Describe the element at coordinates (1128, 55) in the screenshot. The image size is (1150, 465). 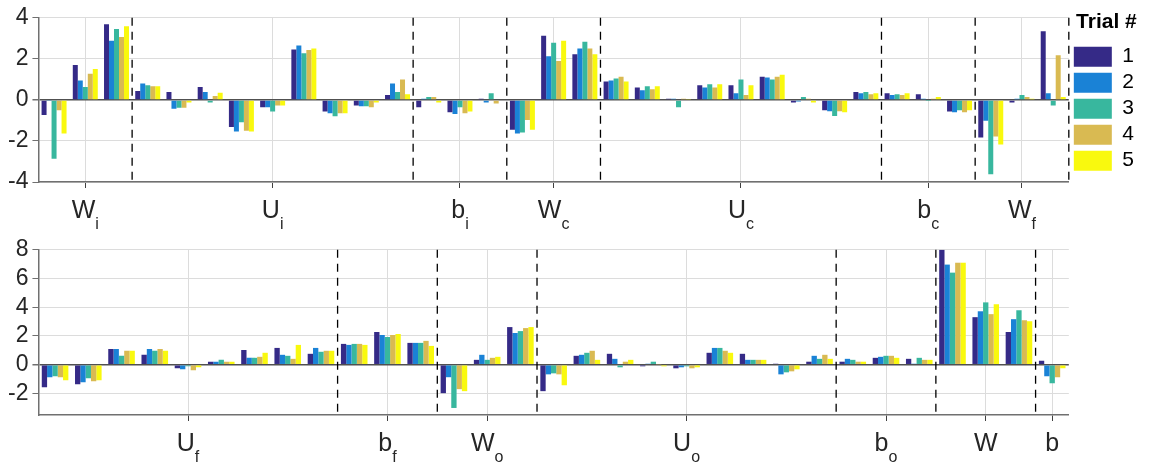
I see `legend-label: 1` at that location.